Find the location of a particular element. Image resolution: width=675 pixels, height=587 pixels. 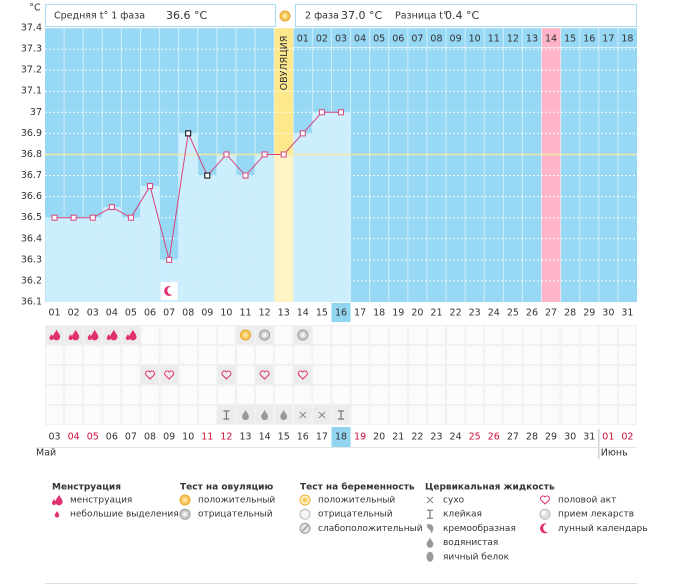

cycle-day-label: 02 is located at coordinates (74, 313).